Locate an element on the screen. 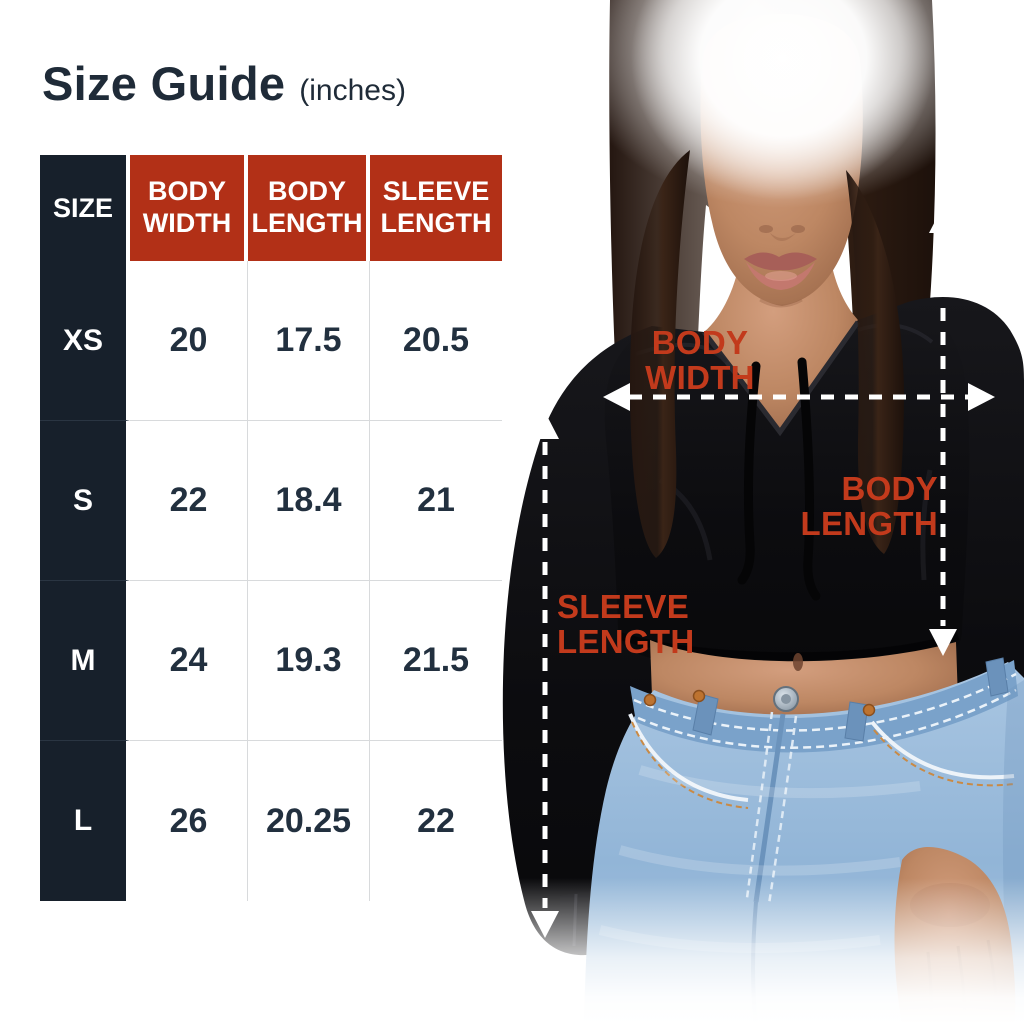 This screenshot has width=1024, height=1024. column-header-size: SIZE is located at coordinates (85, 208).